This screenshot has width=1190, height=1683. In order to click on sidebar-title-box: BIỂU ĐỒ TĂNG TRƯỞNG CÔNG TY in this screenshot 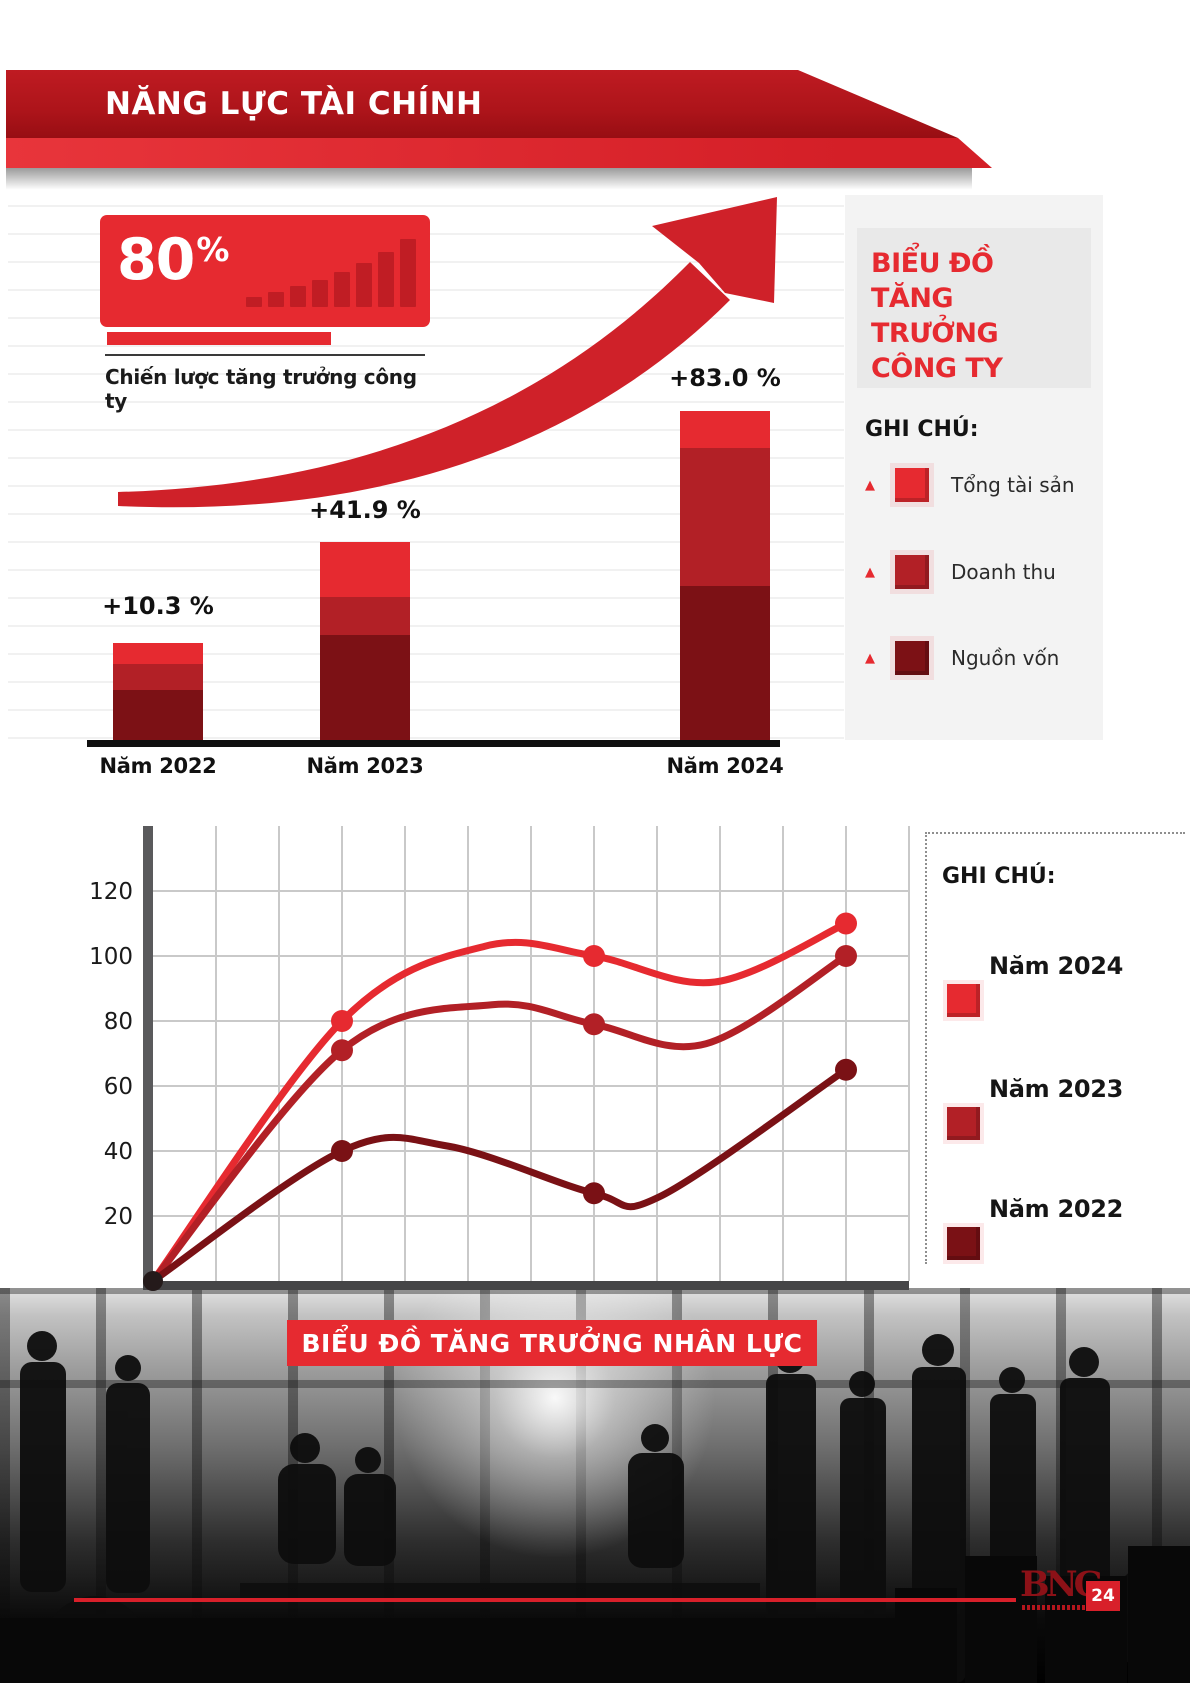, I will do `click(974, 308)`.